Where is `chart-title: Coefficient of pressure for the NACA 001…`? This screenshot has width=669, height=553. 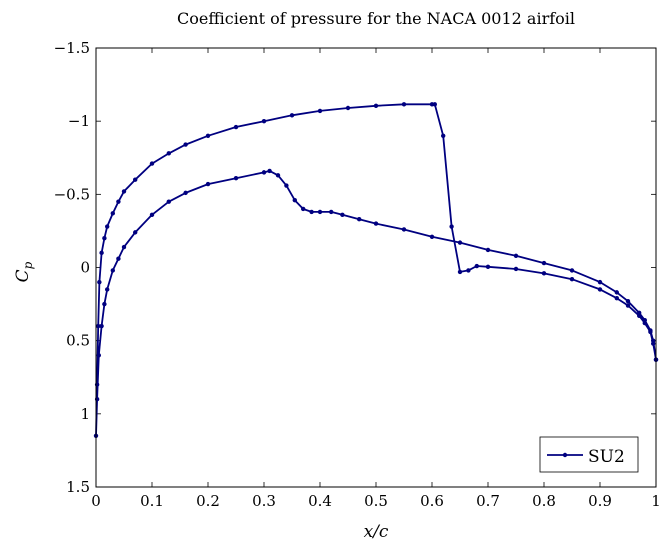 chart-title: Coefficient of pressure for the NACA 001… is located at coordinates (376, 18).